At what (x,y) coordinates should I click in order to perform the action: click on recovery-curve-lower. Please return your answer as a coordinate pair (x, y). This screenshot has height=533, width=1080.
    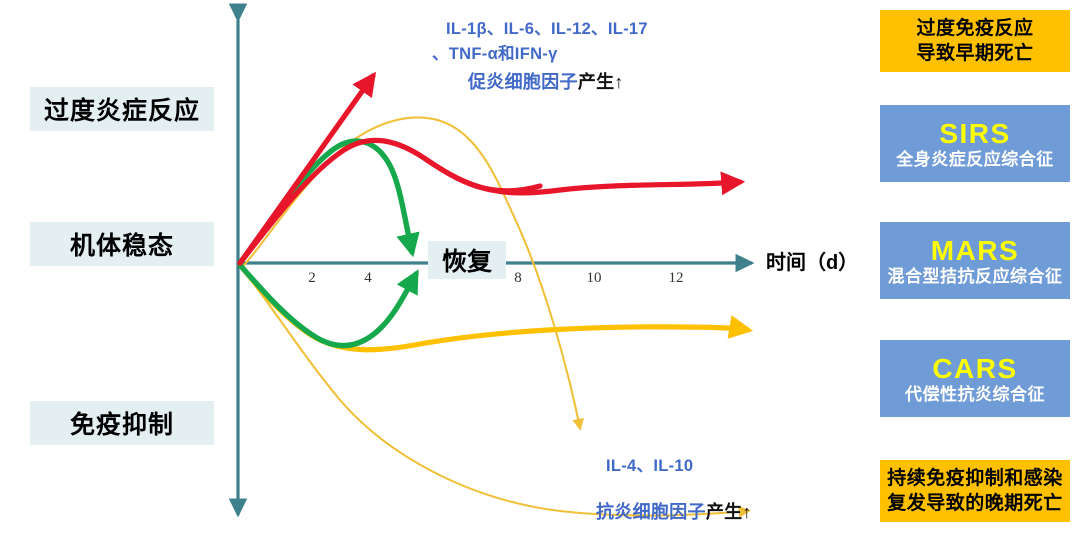
    Looking at the image, I should click on (328, 305).